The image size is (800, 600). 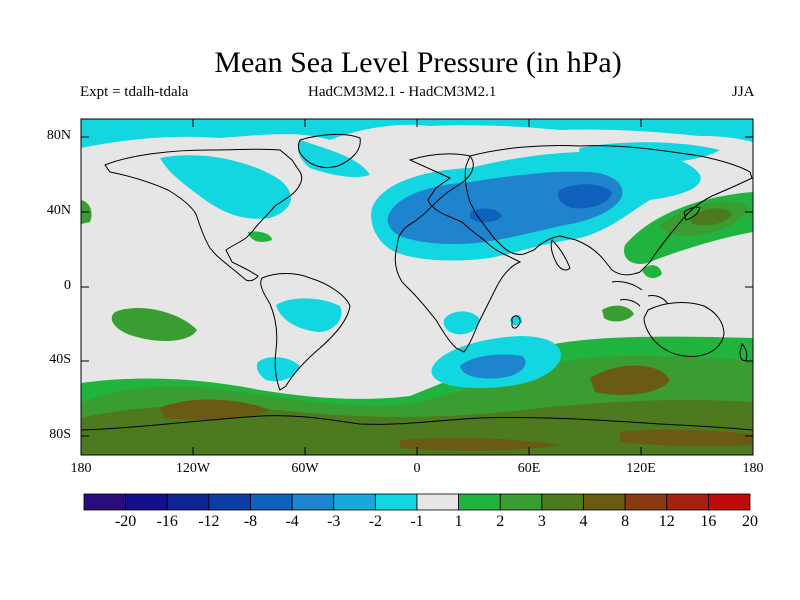 I want to click on antarctic-positive-max, so click(x=215, y=409).